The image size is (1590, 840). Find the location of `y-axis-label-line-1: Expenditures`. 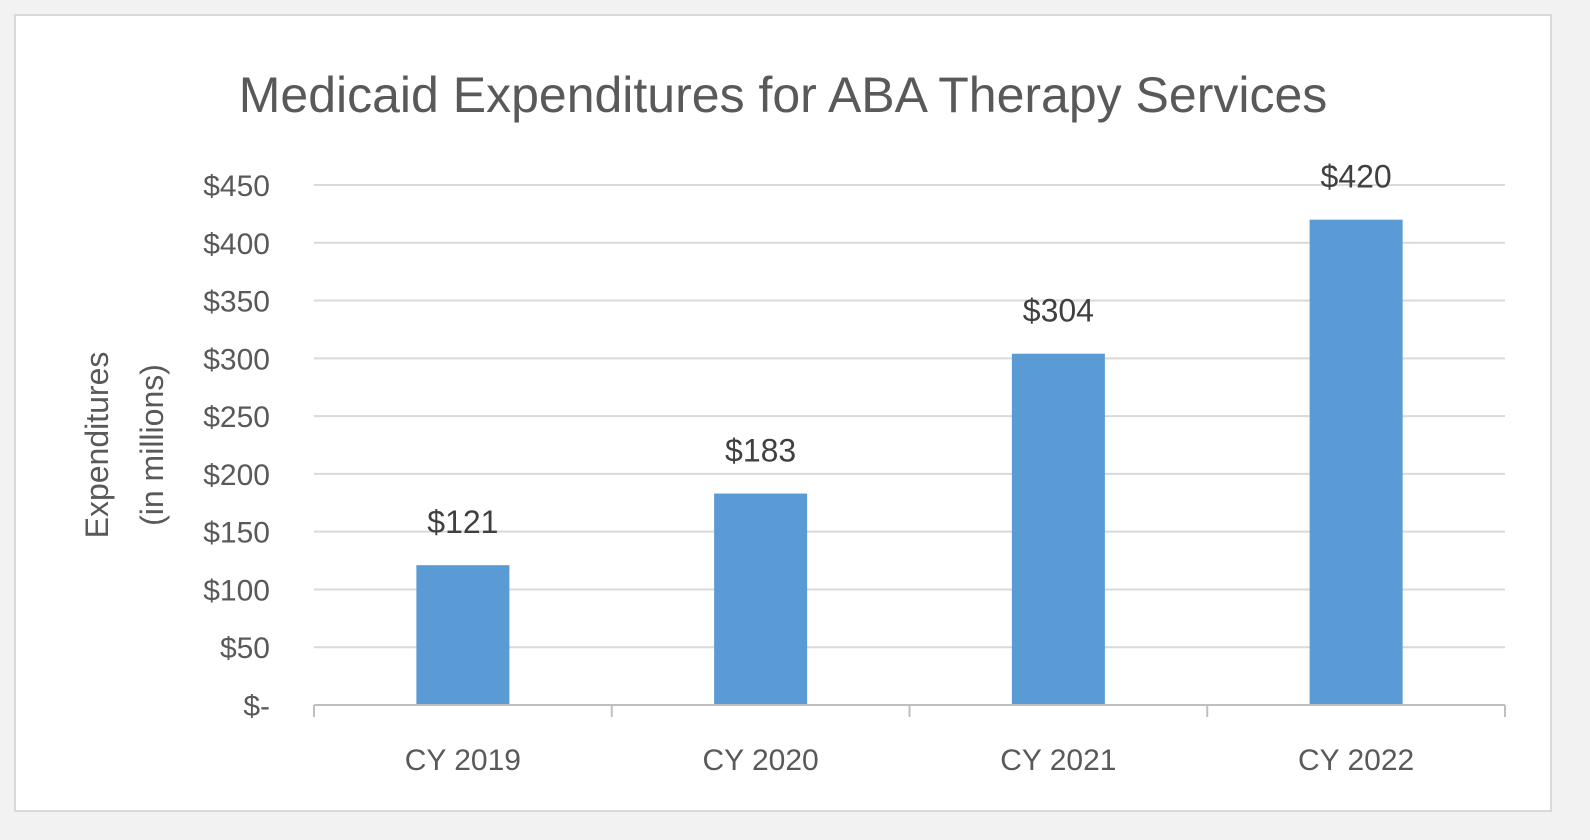

y-axis-label-line-1: Expenditures is located at coordinates (97, 445).